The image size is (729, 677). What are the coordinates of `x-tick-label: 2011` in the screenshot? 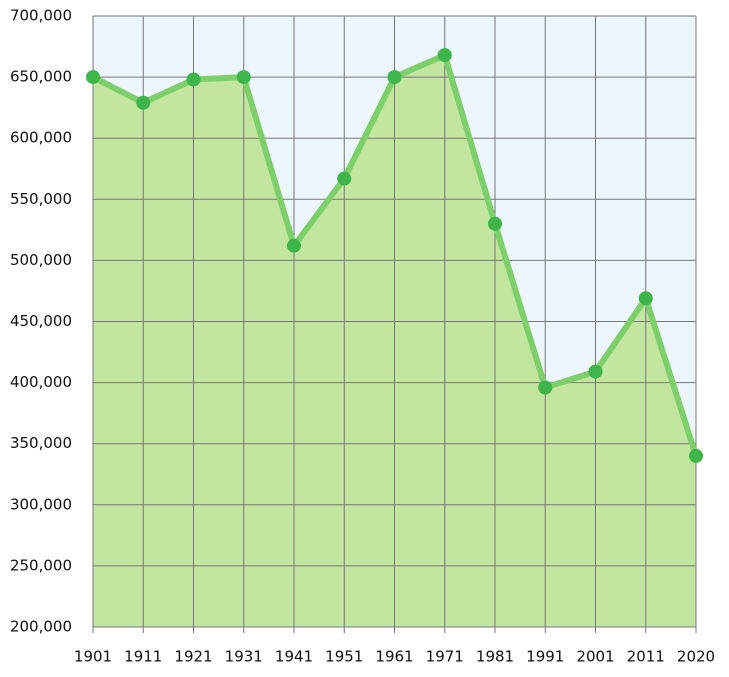 It's located at (646, 657).